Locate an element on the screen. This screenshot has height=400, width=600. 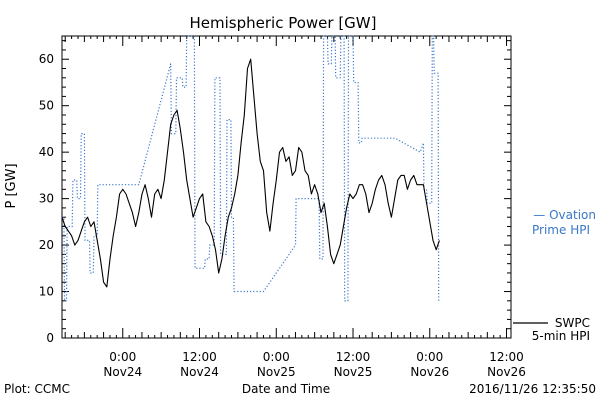
legend-ovation-label: — Ovation is located at coordinates (564, 215).